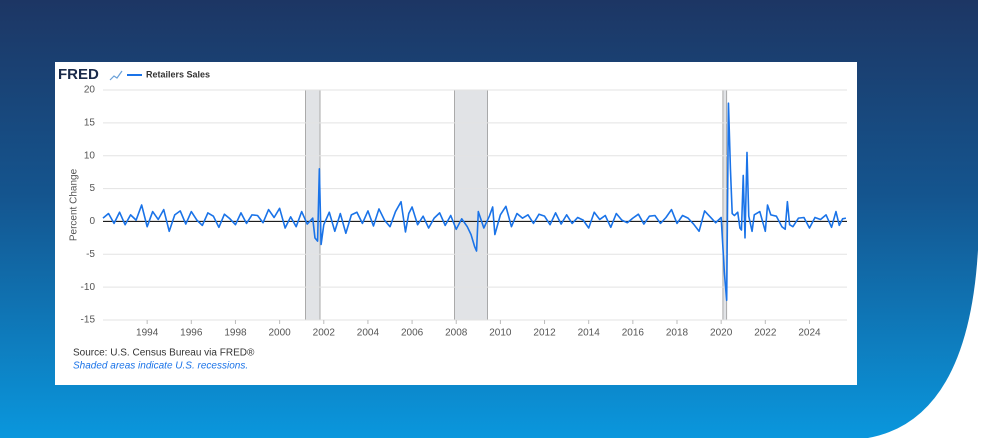  What do you see at coordinates (90, 254) in the screenshot?
I see `y-tick-label: -5` at bounding box center [90, 254].